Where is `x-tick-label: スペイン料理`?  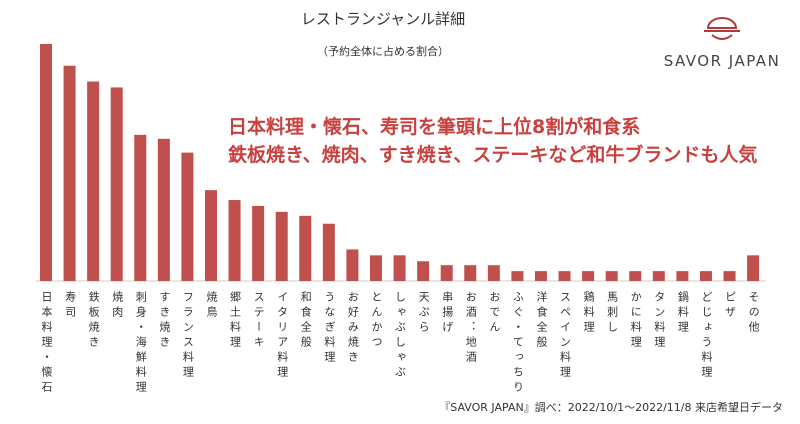 x-tick-label: スペイン料理 is located at coordinates (565, 336).